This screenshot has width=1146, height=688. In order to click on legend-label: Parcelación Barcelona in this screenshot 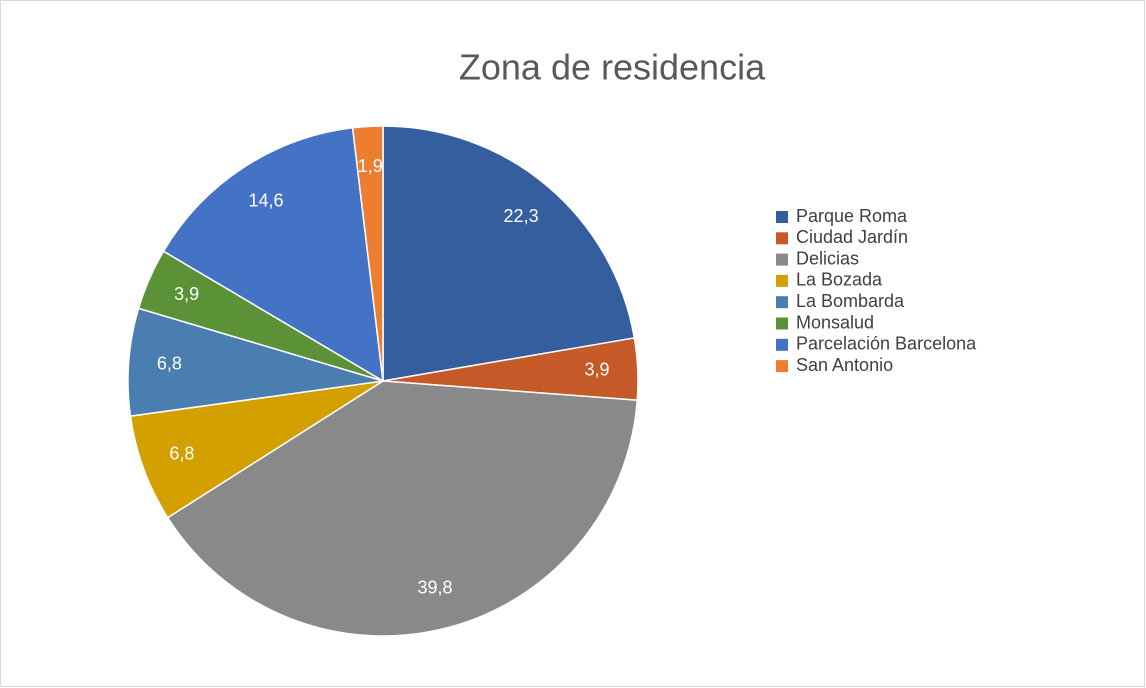, I will do `click(886, 344)`.